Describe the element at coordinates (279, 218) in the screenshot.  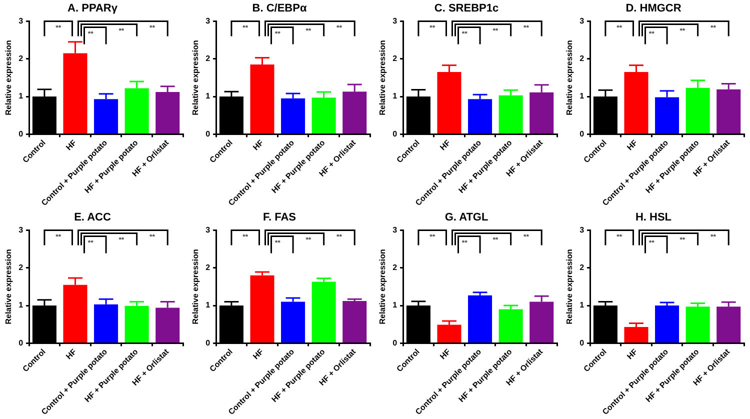
I see `chart-title: F. FAS` at that location.